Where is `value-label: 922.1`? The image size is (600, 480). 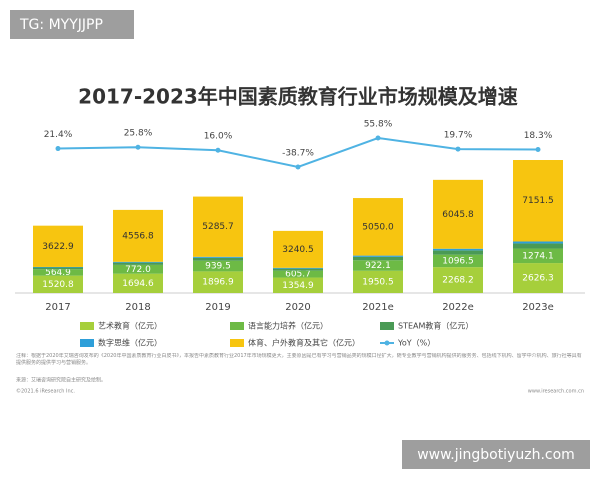 value-label: 922.1 is located at coordinates (378, 266).